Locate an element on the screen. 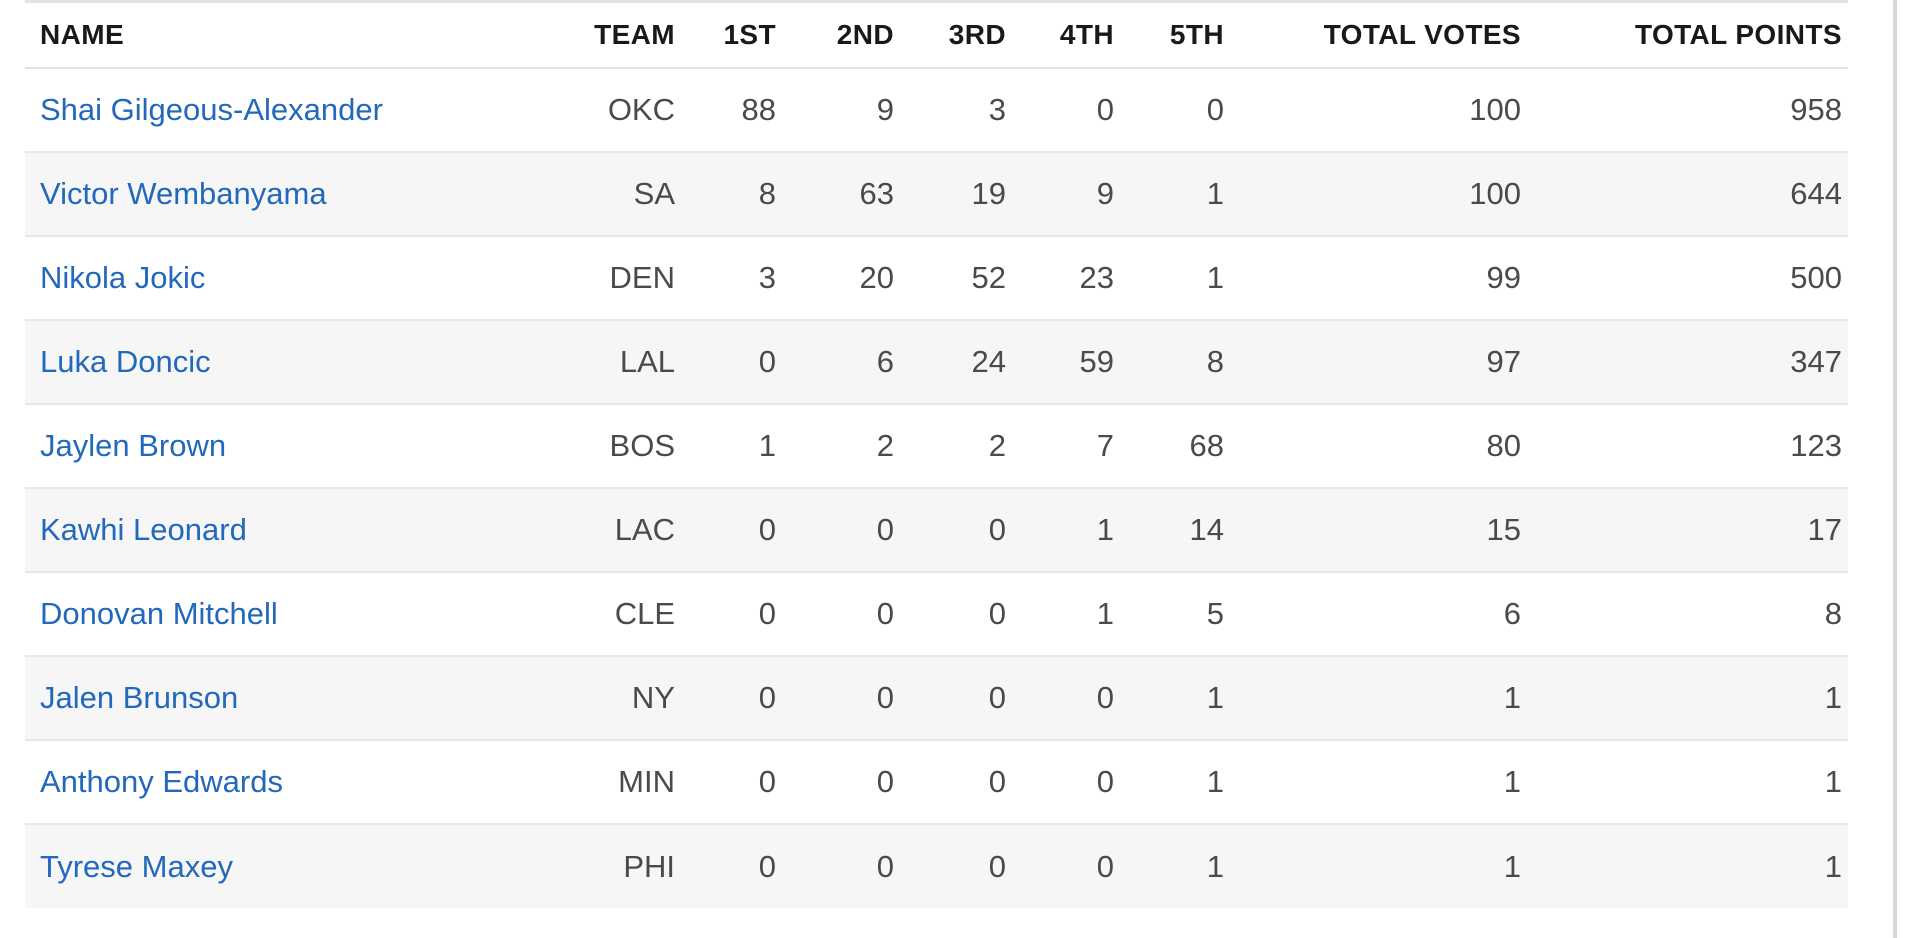 This screenshot has height=938, width=1908. player-link: Jalen Brunson is located at coordinates (139, 697).